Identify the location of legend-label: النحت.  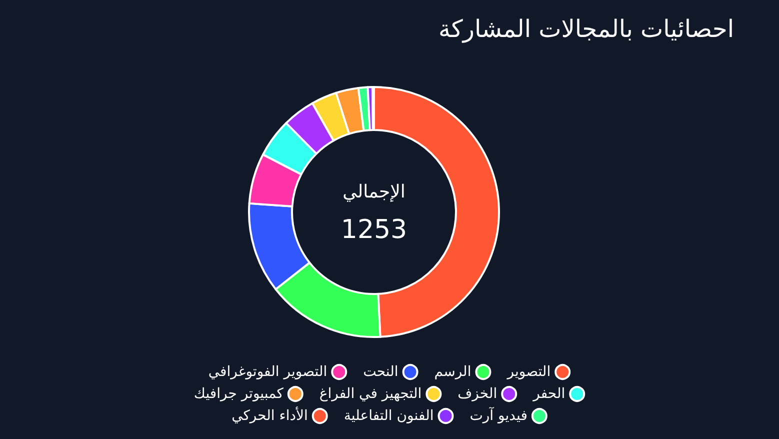
(380, 372).